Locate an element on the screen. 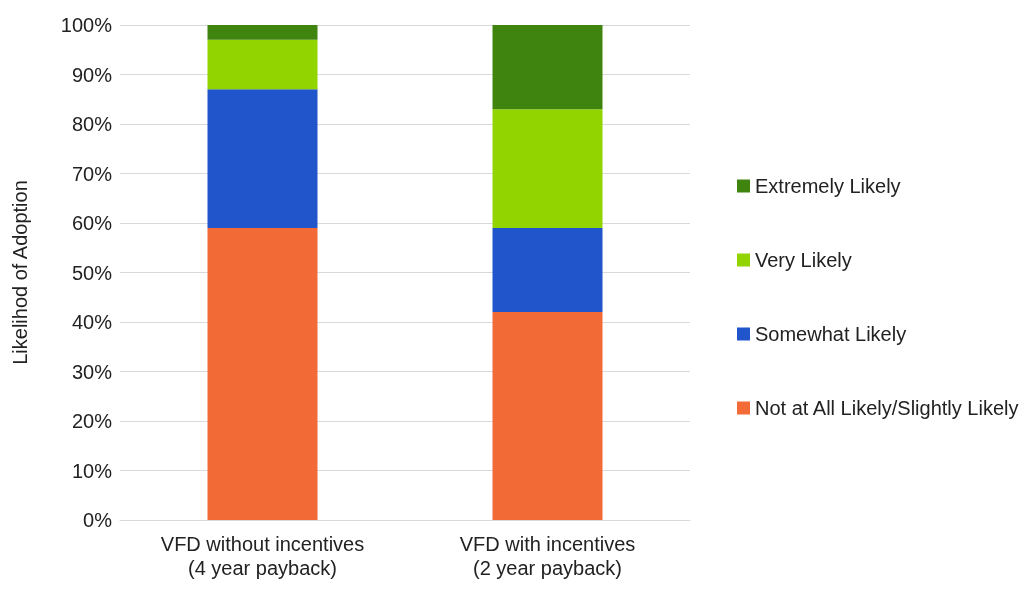 The image size is (1029, 594). legend-label: Extremely Likely is located at coordinates (828, 186).